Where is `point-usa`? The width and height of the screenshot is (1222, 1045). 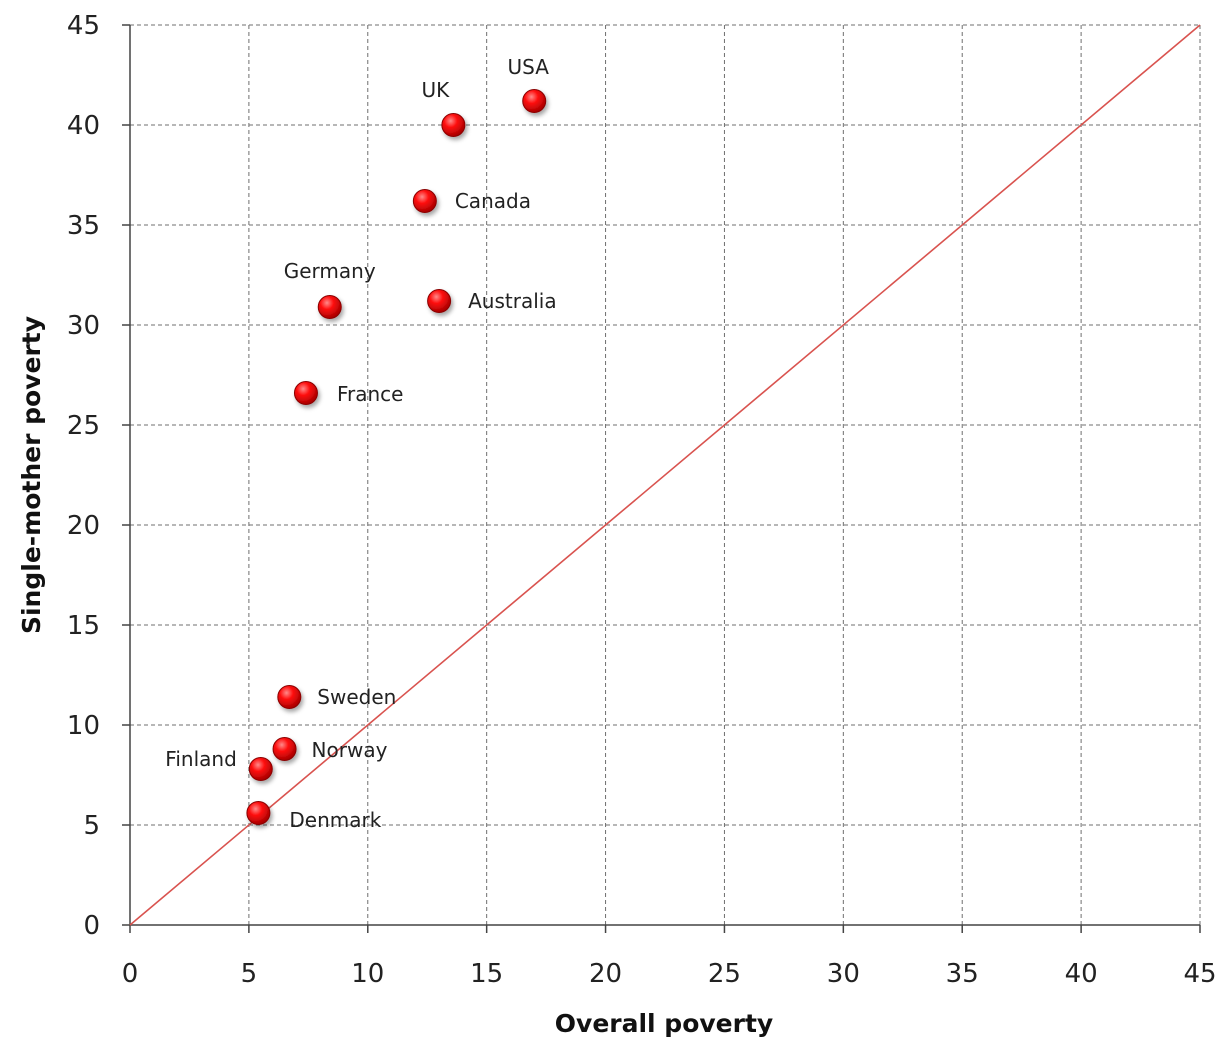 point-usa is located at coordinates (534, 101).